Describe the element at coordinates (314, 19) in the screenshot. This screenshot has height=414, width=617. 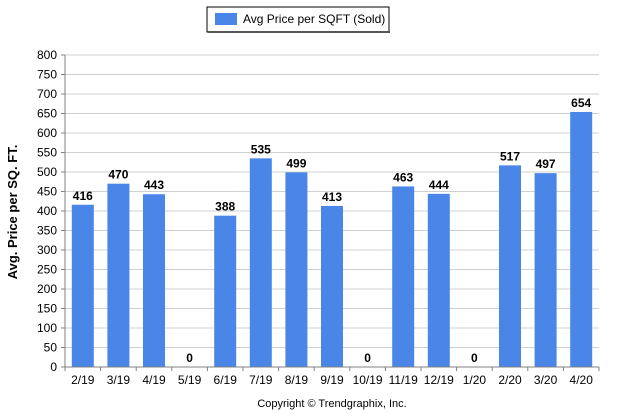
I see `legend-label: Avg Price per SQFT (Sold)` at that location.